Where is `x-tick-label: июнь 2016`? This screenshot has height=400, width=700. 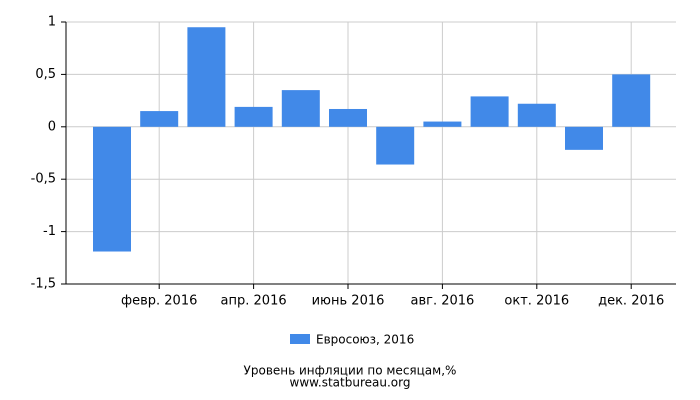
x-tick-label: июнь 2016 is located at coordinates (348, 301).